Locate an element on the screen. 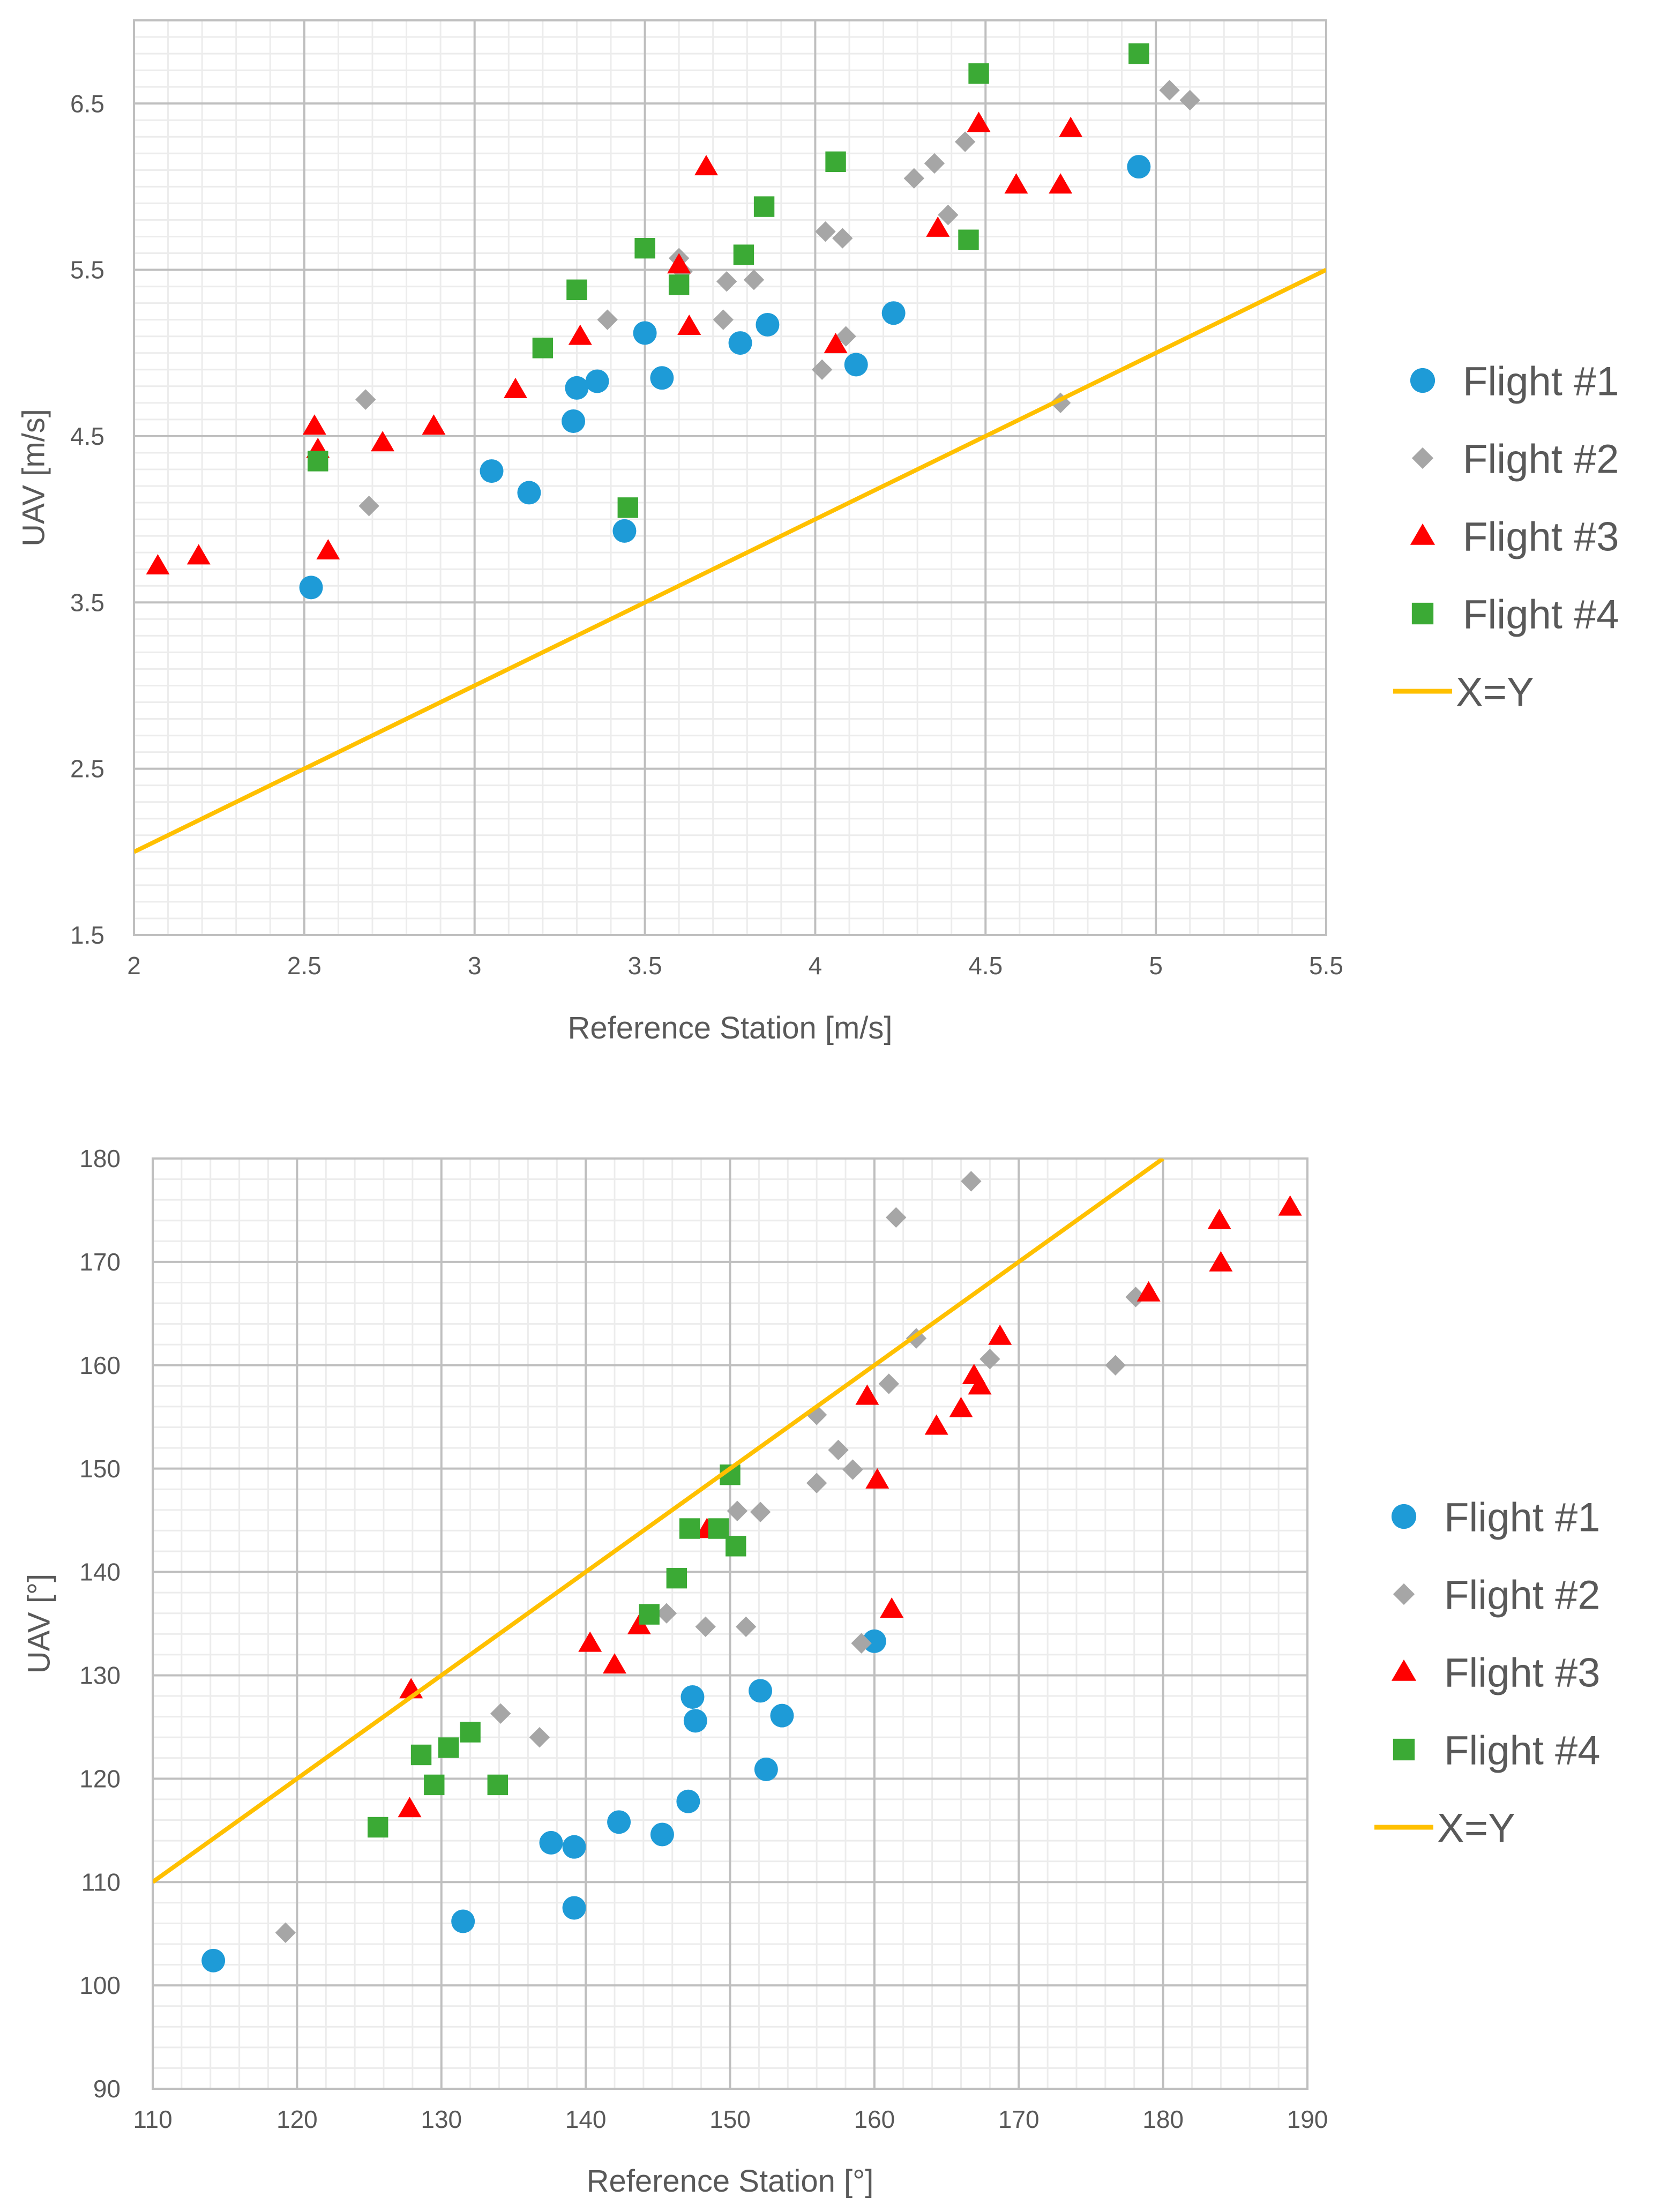 The width and height of the screenshot is (1660, 2212). legend-label-flight-1: Flight #1 is located at coordinates (1522, 1517).